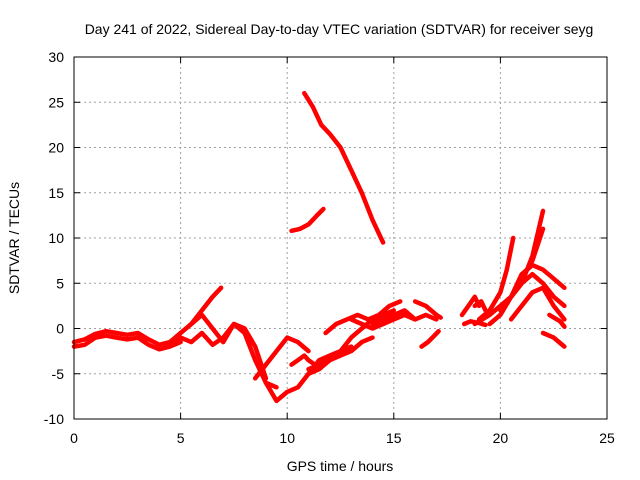 Image resolution: width=640 pixels, height=480 pixels. What do you see at coordinates (60, 283) in the screenshot?
I see `y-tick-label: 5` at bounding box center [60, 283].